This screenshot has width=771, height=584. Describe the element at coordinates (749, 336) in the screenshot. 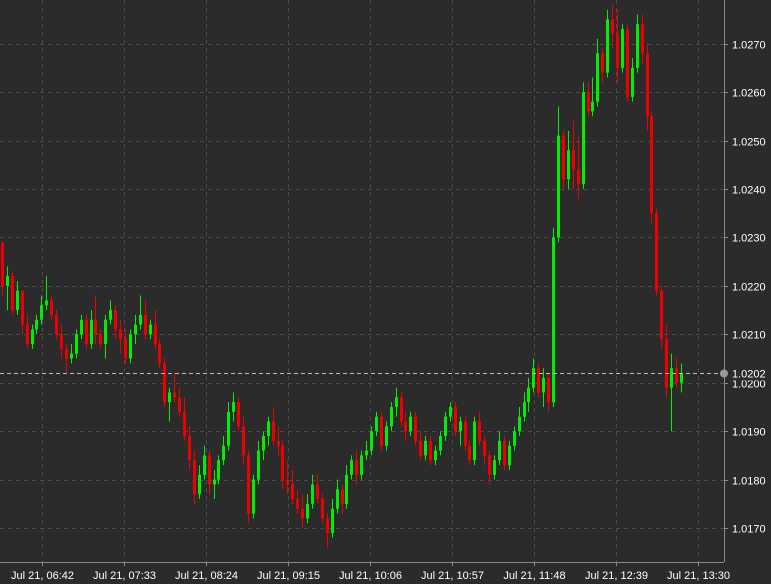

I see `y-tick-label: 1.0210` at that location.